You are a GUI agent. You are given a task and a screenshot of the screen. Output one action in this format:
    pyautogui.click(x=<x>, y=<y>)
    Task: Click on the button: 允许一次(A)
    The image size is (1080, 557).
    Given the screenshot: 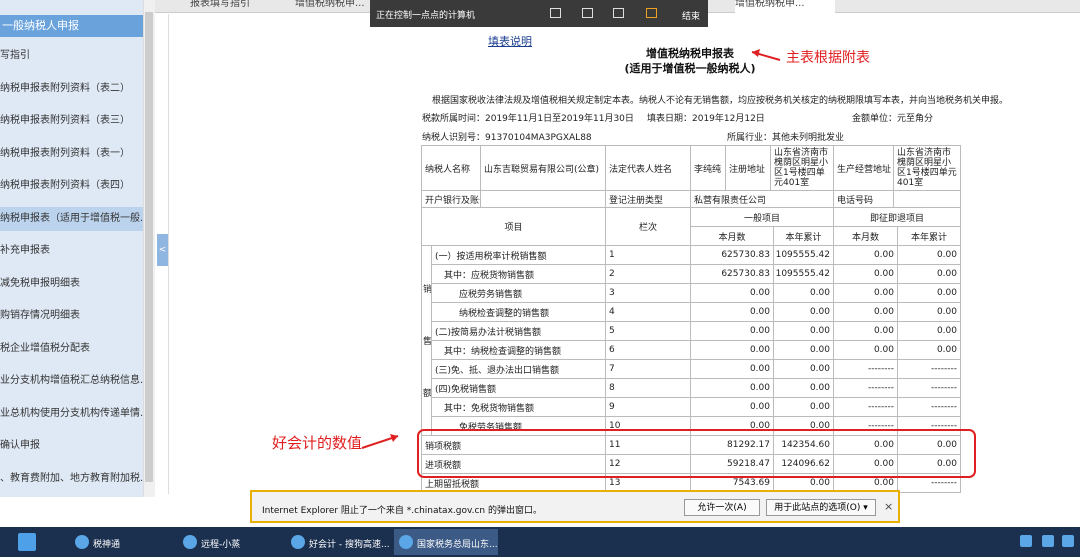 What is the action you would take?
    pyautogui.click(x=722, y=507)
    